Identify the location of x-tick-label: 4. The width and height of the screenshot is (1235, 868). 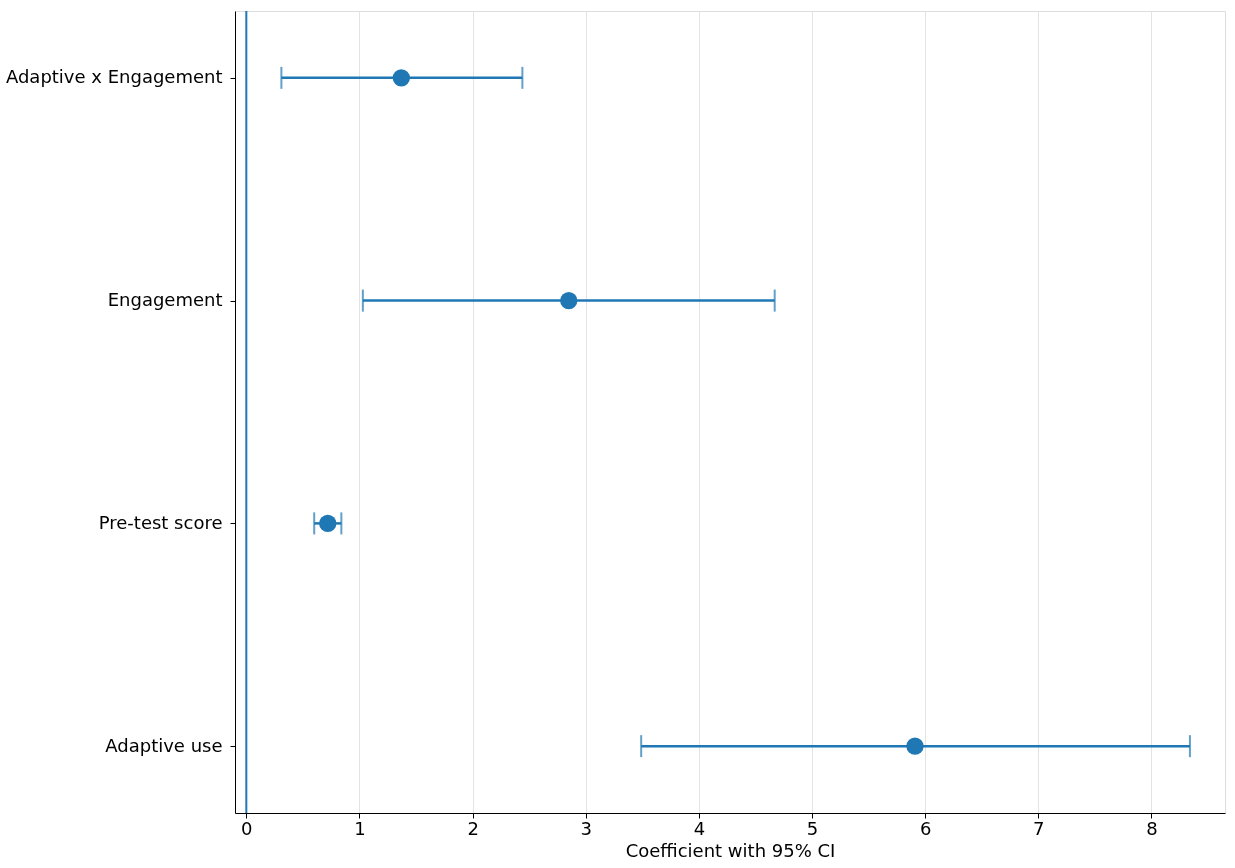
(699, 828).